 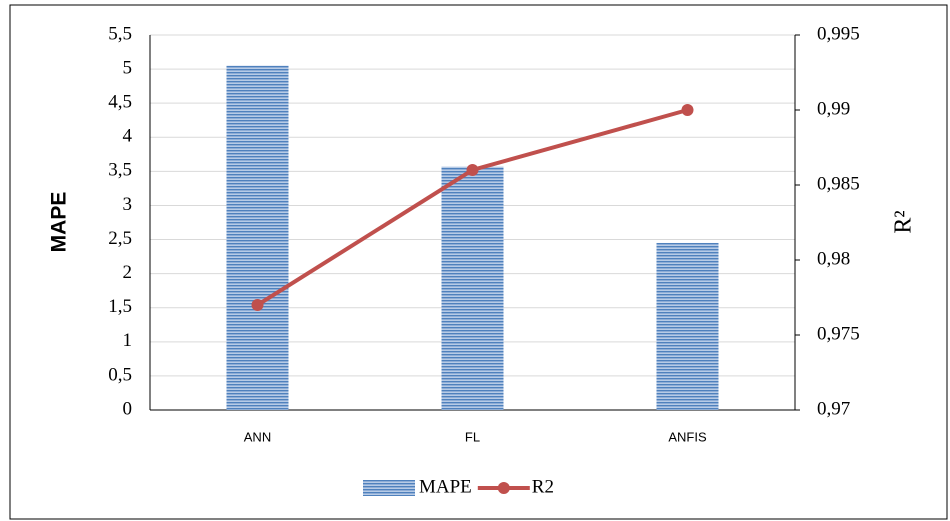 I want to click on y-tick-label: 3, so click(x=128, y=204).